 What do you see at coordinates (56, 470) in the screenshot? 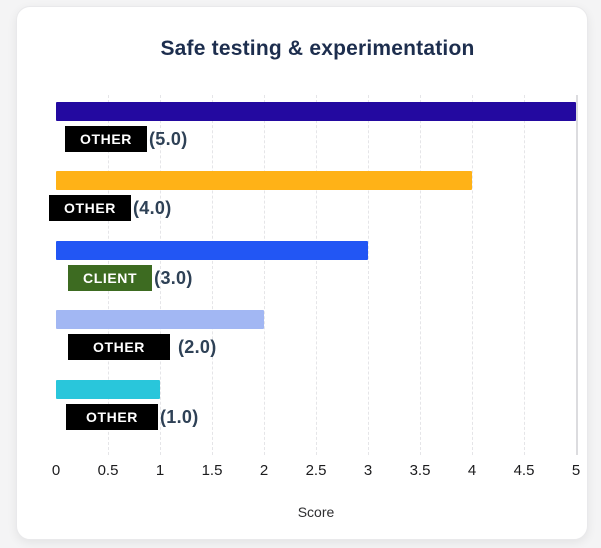
I see `x-tick: 0` at bounding box center [56, 470].